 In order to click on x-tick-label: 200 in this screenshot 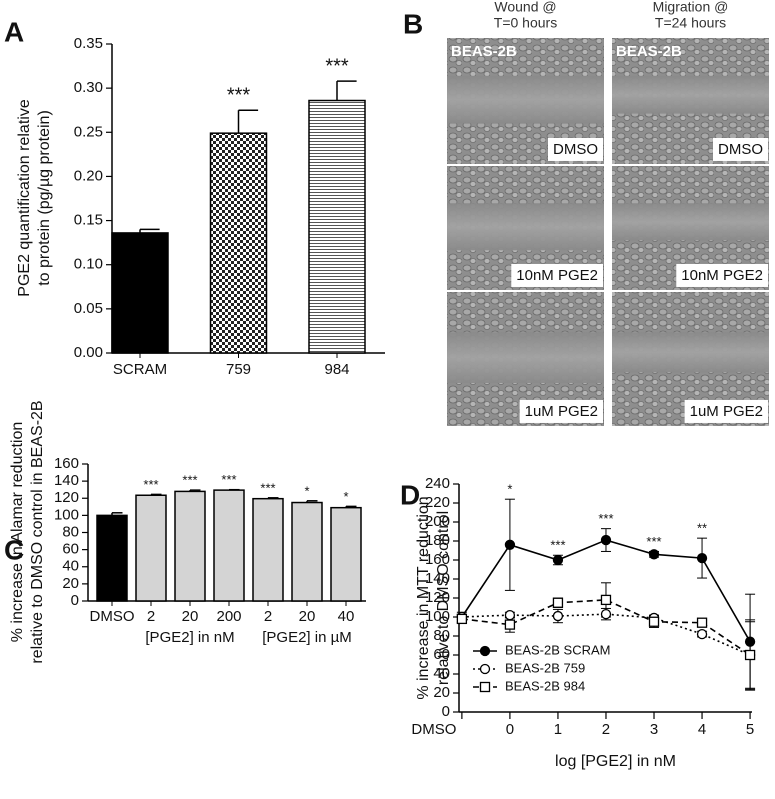, I will do `click(228, 616)`.